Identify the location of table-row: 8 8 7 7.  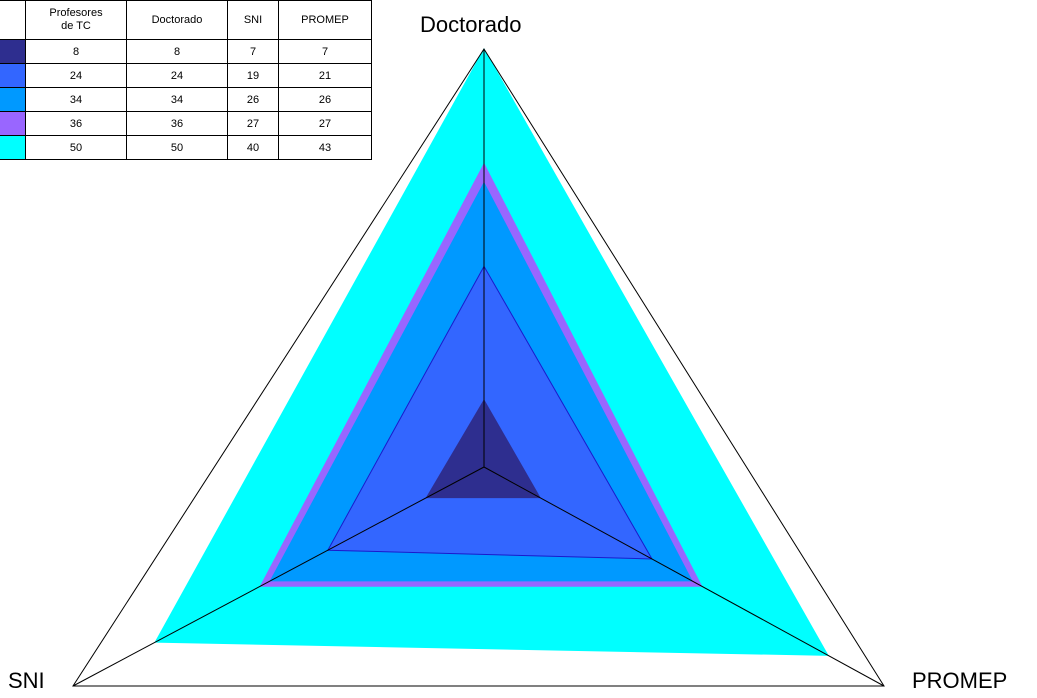
(186, 51).